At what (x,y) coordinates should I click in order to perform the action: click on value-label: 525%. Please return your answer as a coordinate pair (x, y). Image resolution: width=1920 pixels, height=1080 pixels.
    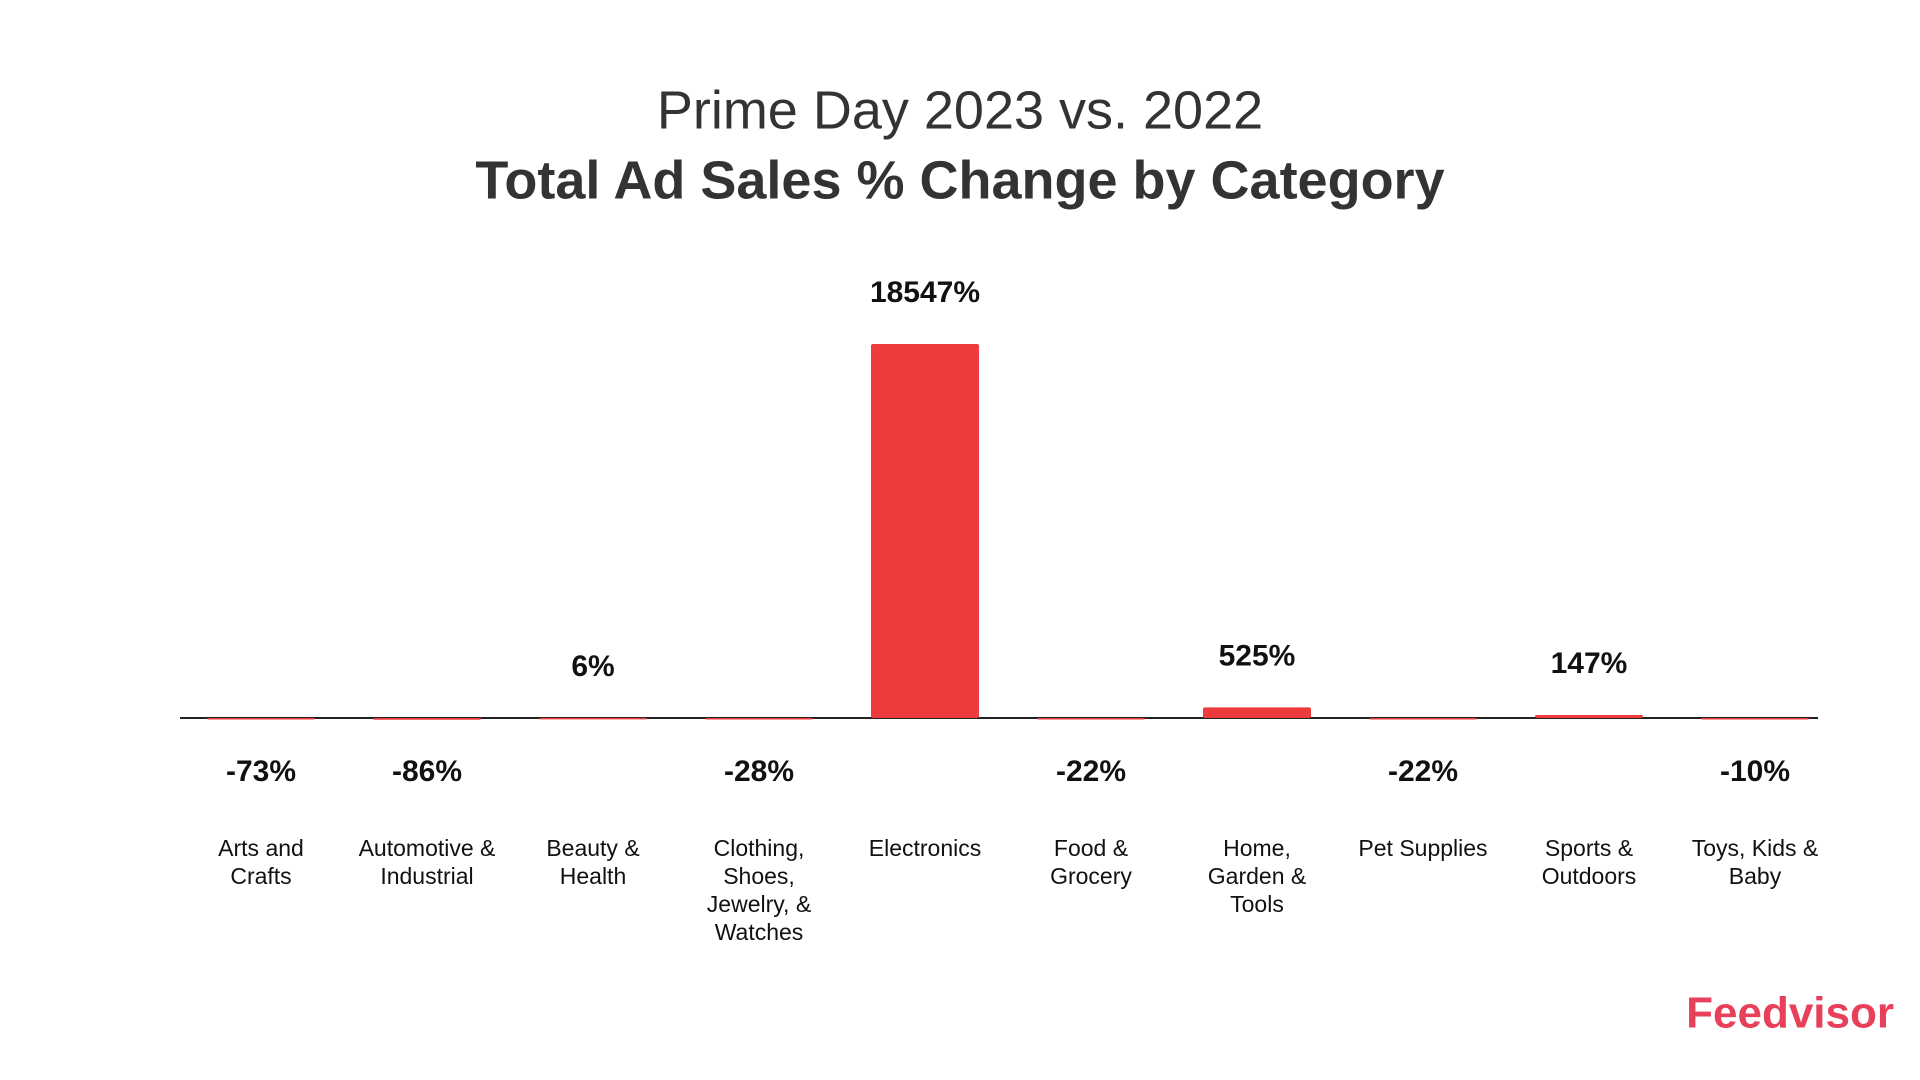
    Looking at the image, I should click on (1257, 655).